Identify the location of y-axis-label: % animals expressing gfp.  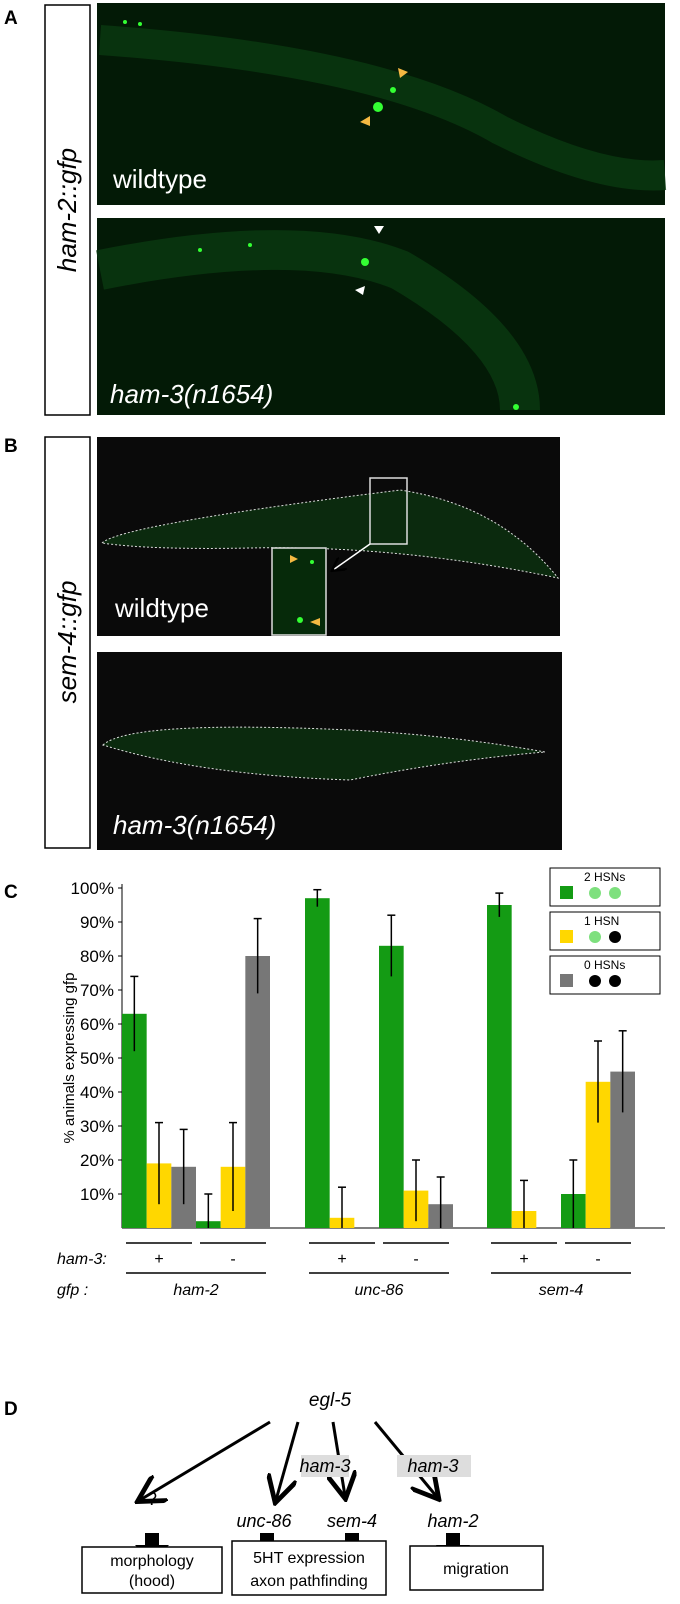
(69, 1058).